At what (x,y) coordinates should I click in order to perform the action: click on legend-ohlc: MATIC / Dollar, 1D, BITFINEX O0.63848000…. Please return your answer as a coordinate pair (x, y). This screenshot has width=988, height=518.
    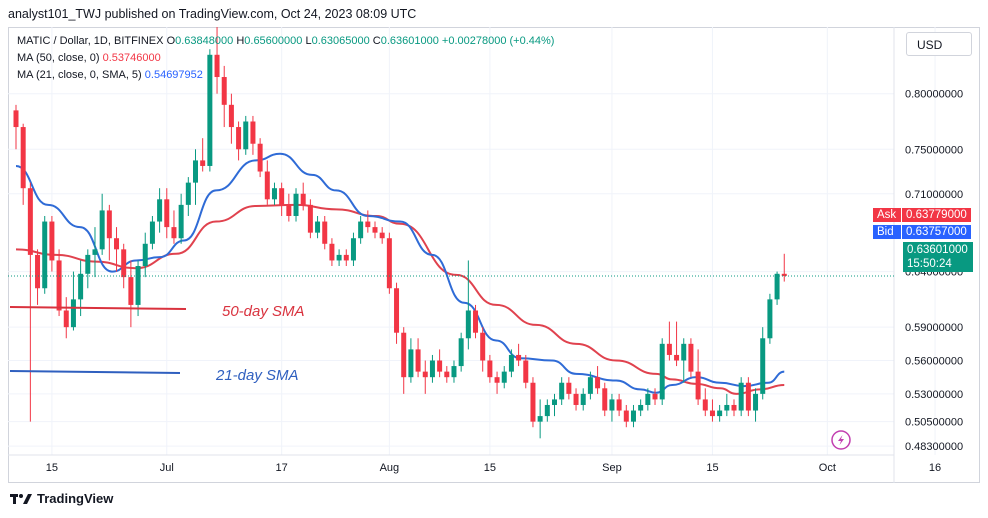
    Looking at the image, I should click on (285, 41).